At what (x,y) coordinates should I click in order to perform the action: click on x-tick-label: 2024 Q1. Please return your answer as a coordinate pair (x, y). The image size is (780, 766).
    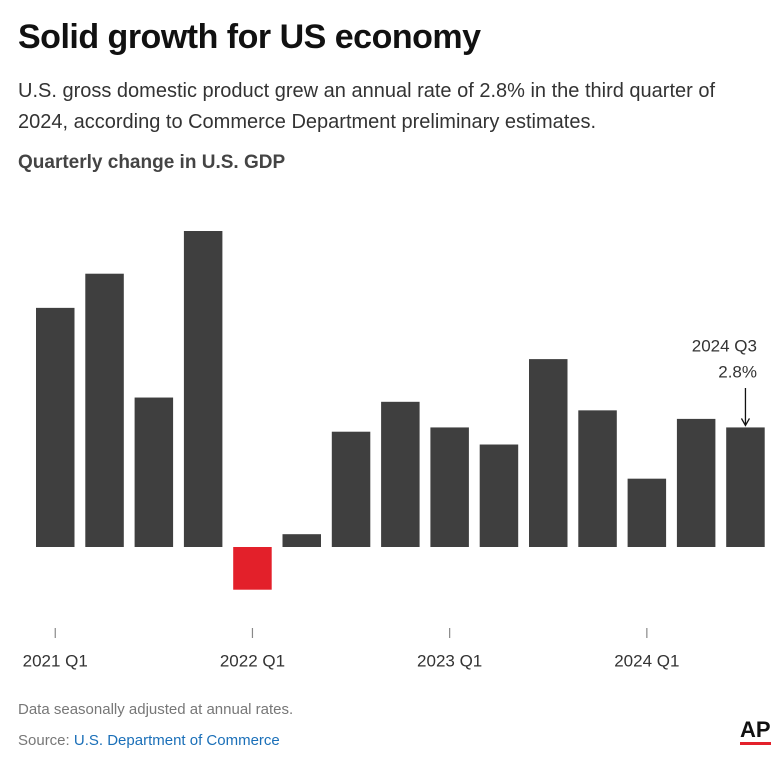
    Looking at the image, I should click on (646, 660).